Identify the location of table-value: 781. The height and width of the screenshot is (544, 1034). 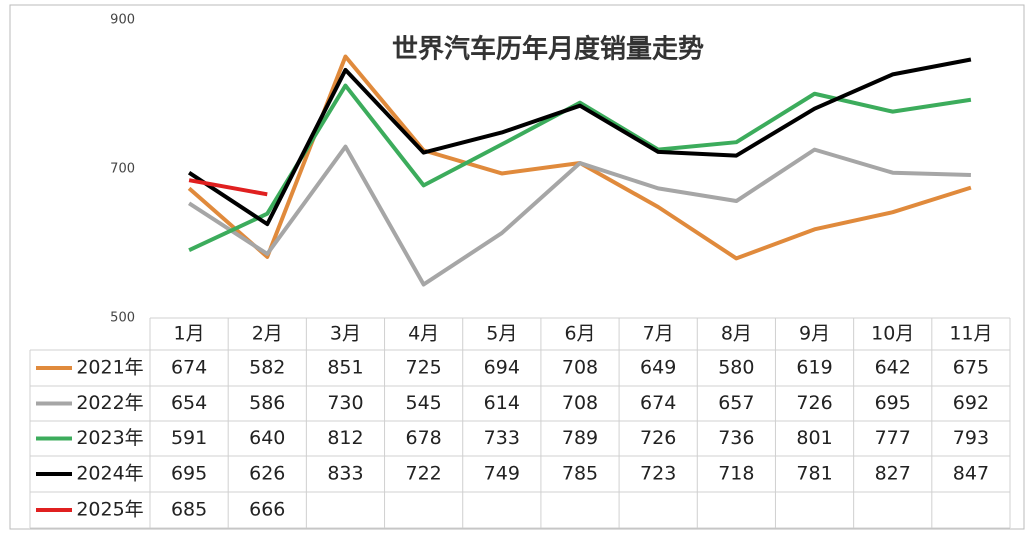
(814, 474).